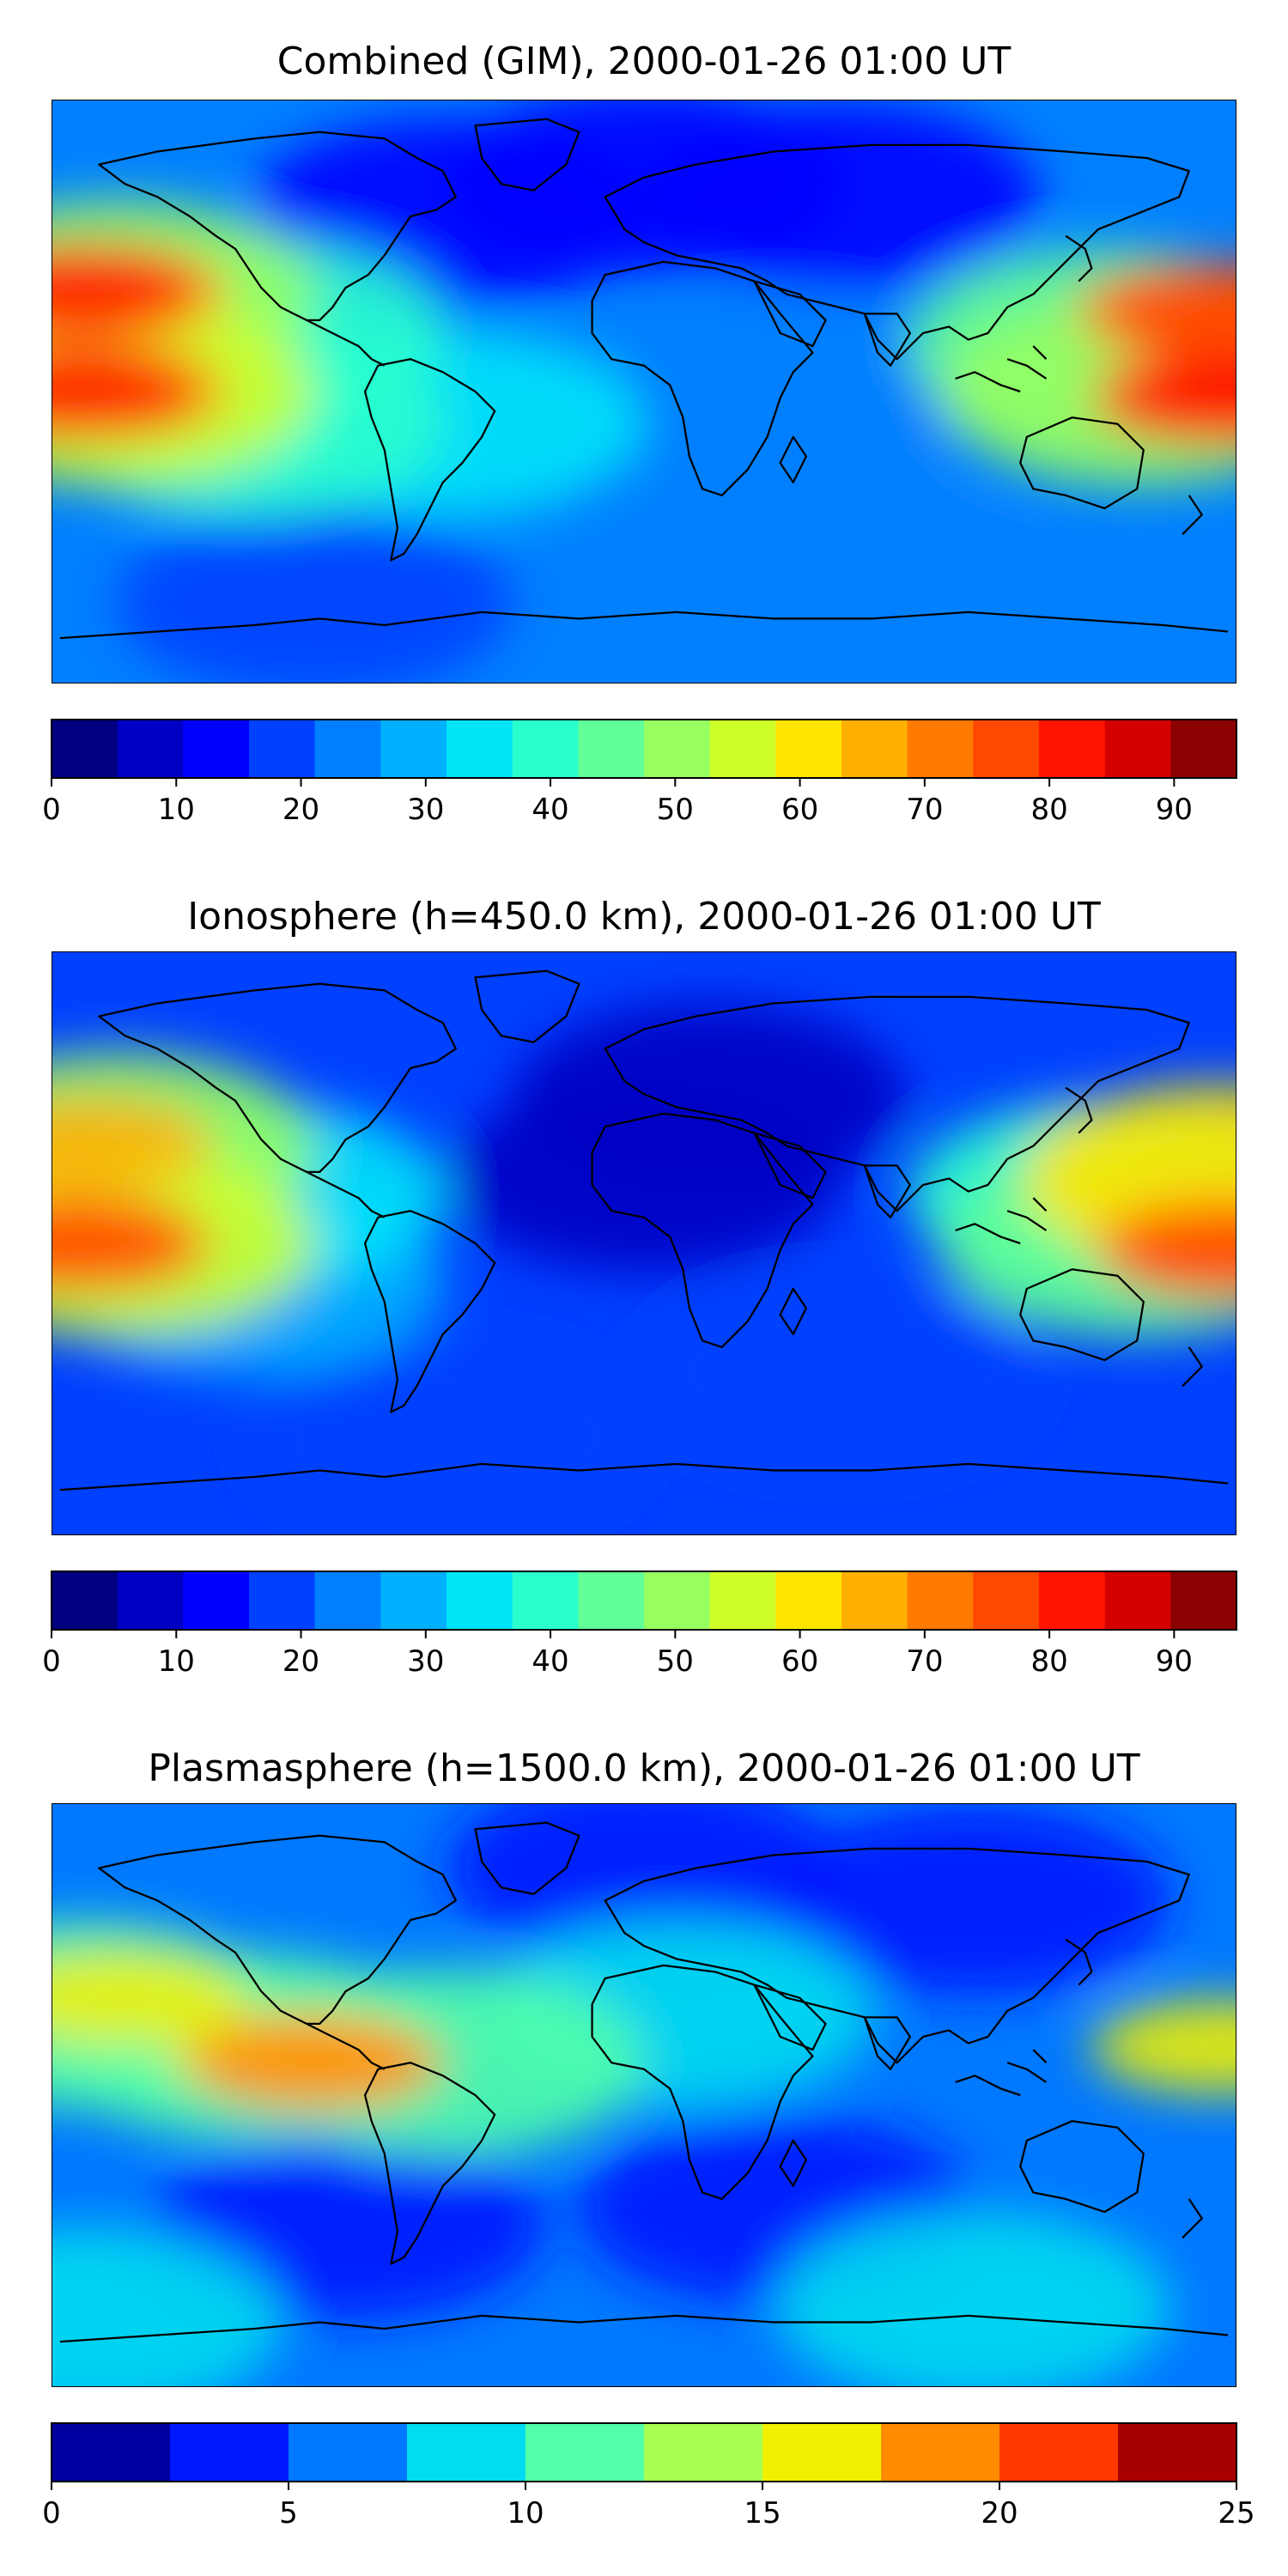  What do you see at coordinates (644, 61) in the screenshot?
I see `panel-1-title: Combined (GIM), 2000-01-26 01:00 UT` at bounding box center [644, 61].